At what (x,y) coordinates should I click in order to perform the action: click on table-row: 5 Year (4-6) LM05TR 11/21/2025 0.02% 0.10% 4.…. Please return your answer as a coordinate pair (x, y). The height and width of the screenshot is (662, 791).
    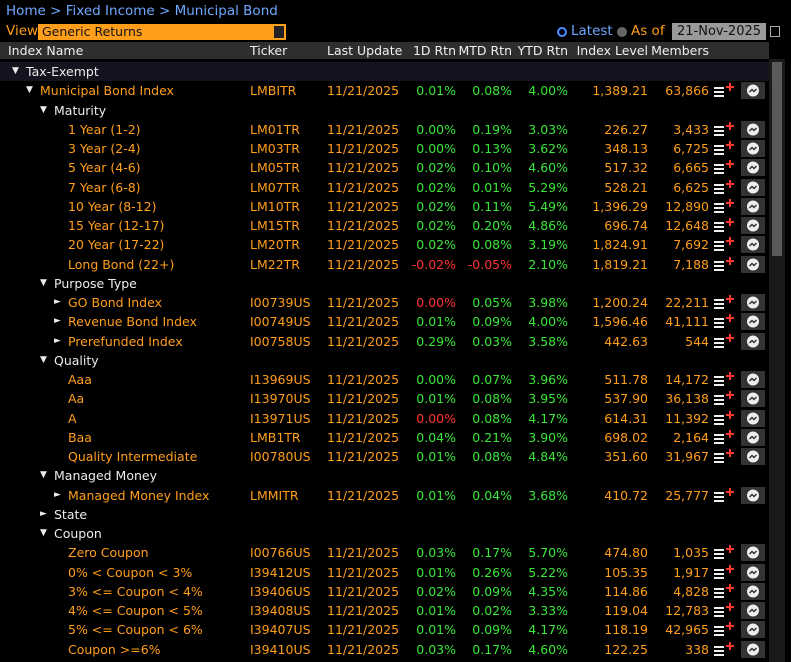
    Looking at the image, I should click on (384, 167).